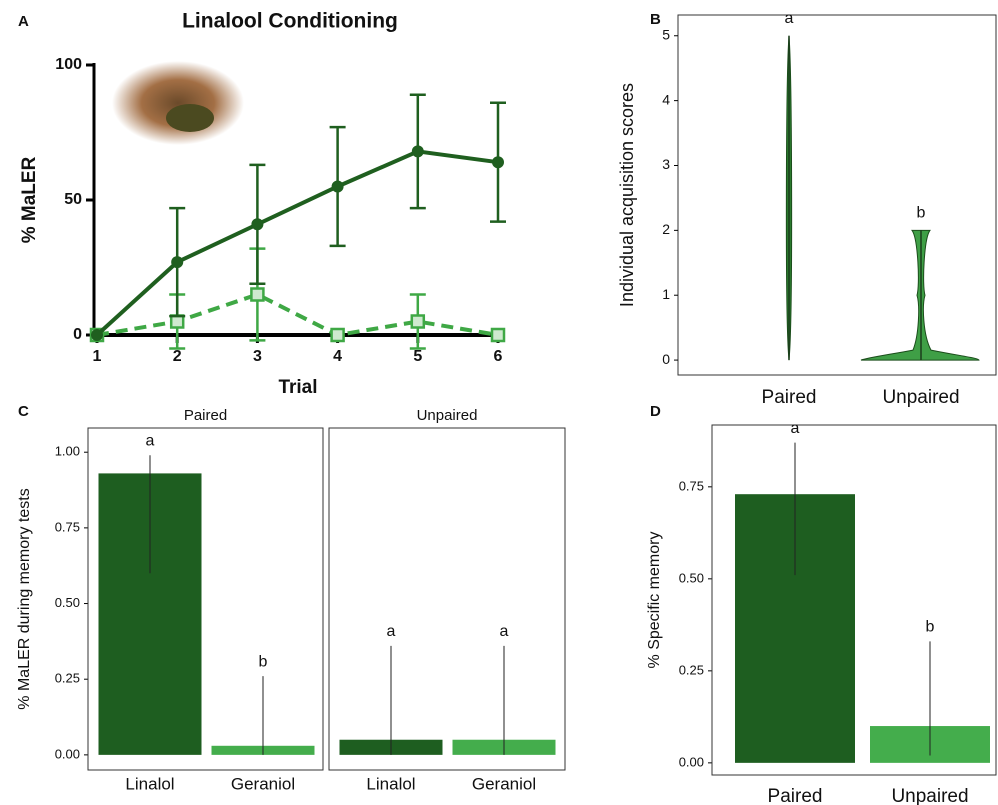 The height and width of the screenshot is (805, 998). I want to click on facet-title: Paired, so click(205, 415).